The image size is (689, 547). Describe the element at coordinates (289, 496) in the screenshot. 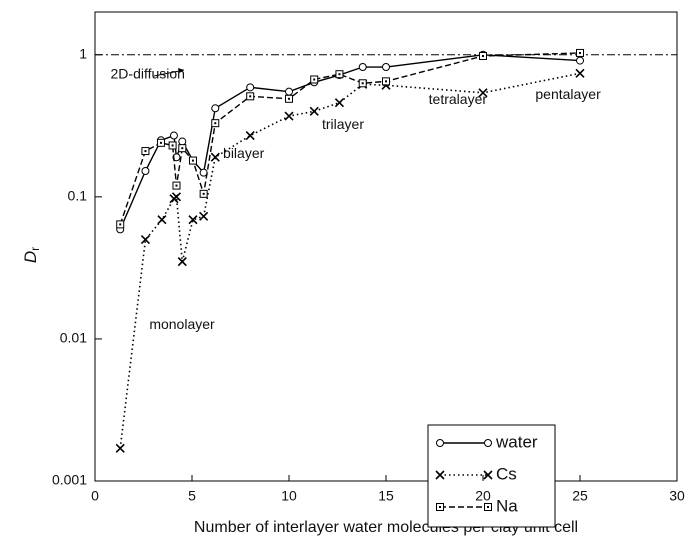

I see `x-tick-label: 10` at that location.